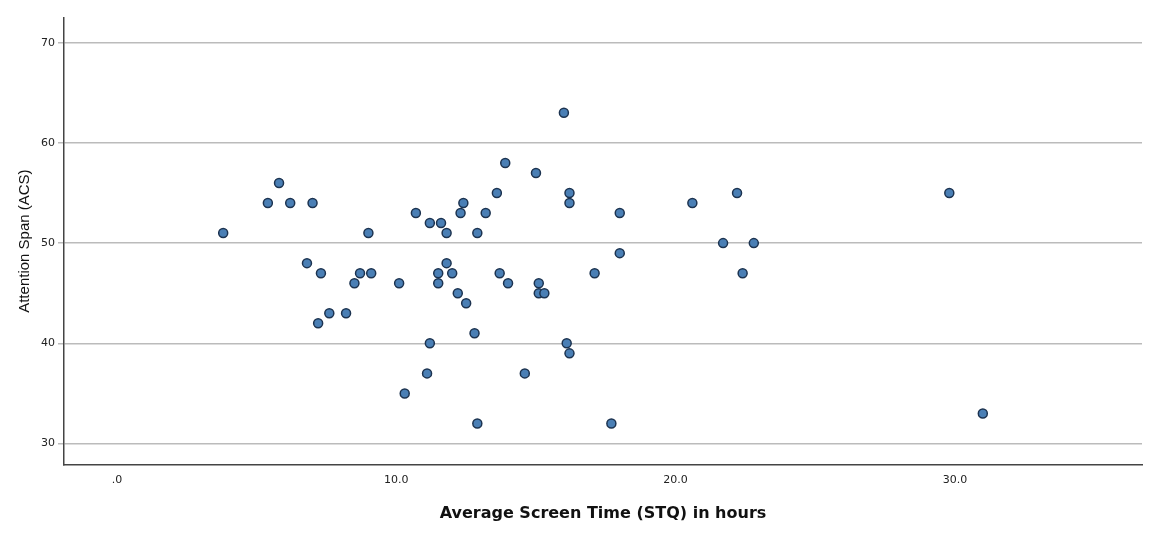 This screenshot has width=1156, height=535. I want to click on y-tick-label: 70, so click(48, 42).